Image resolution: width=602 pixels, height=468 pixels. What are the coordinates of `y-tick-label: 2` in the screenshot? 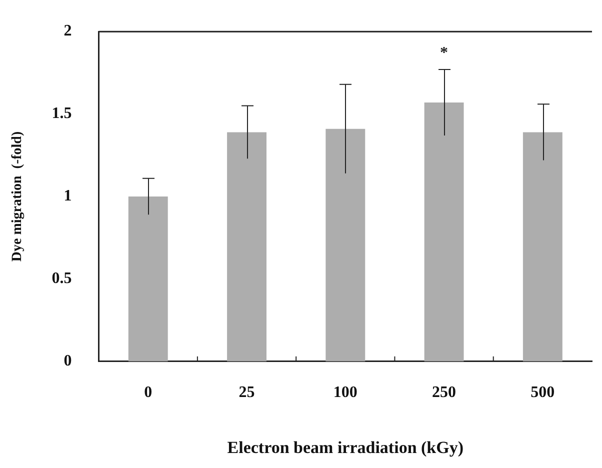 It's located at (68, 31).